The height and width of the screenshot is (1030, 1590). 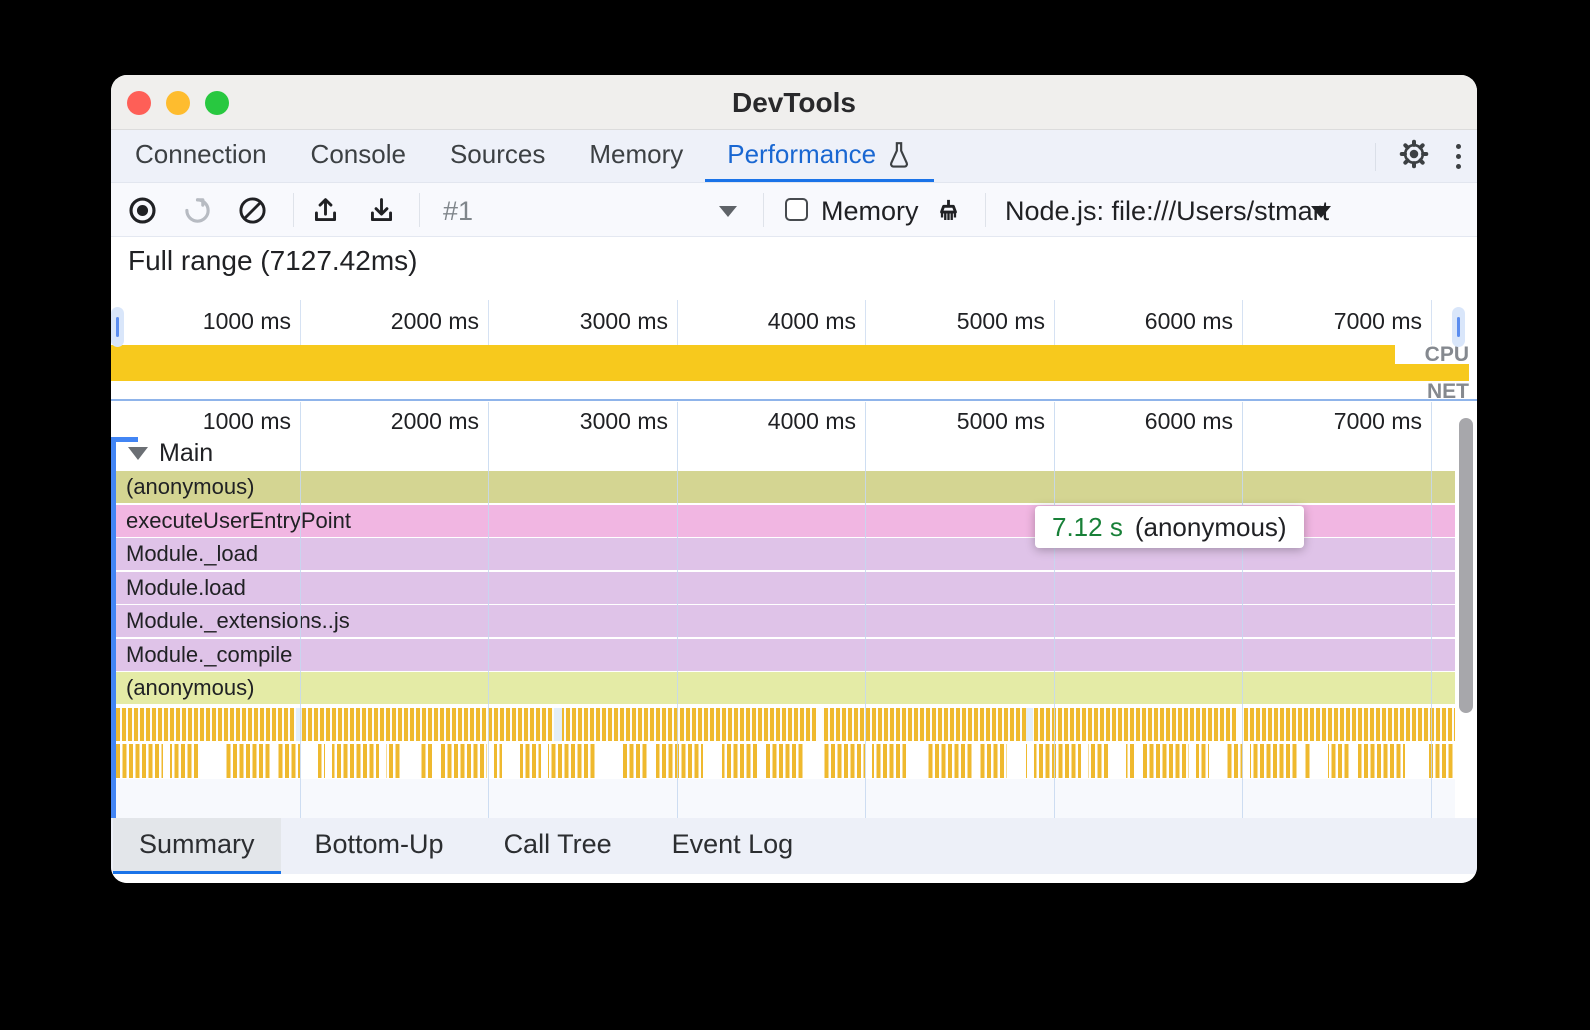 I want to click on overview-ruler-tick: 5000 ms, so click(x=1000, y=321).